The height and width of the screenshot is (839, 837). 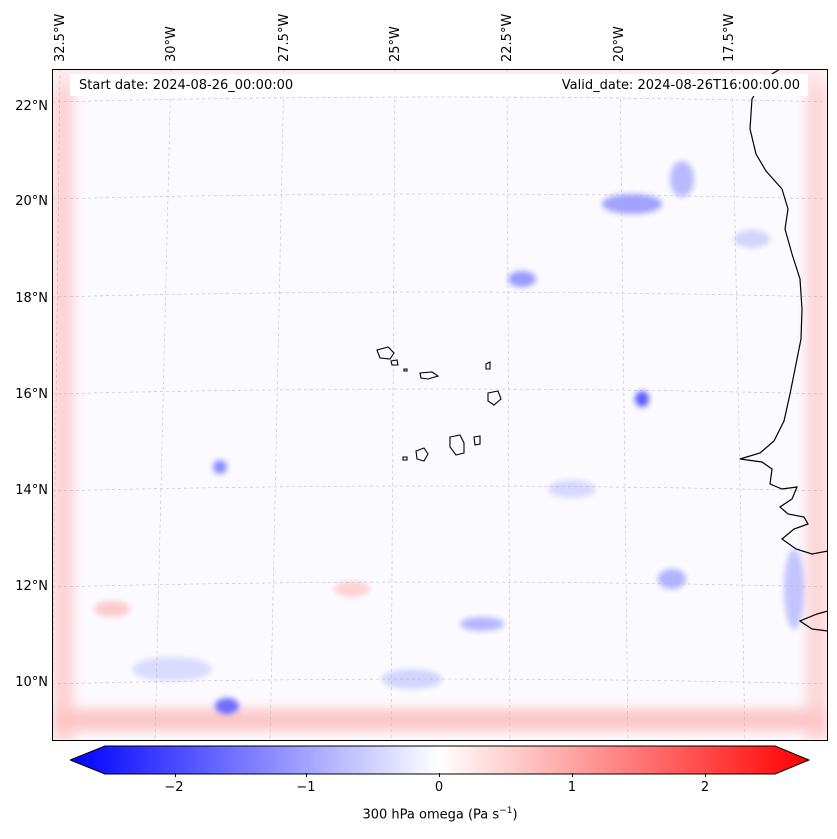 I want to click on cb-tick-minus2: −2, so click(x=174, y=787).